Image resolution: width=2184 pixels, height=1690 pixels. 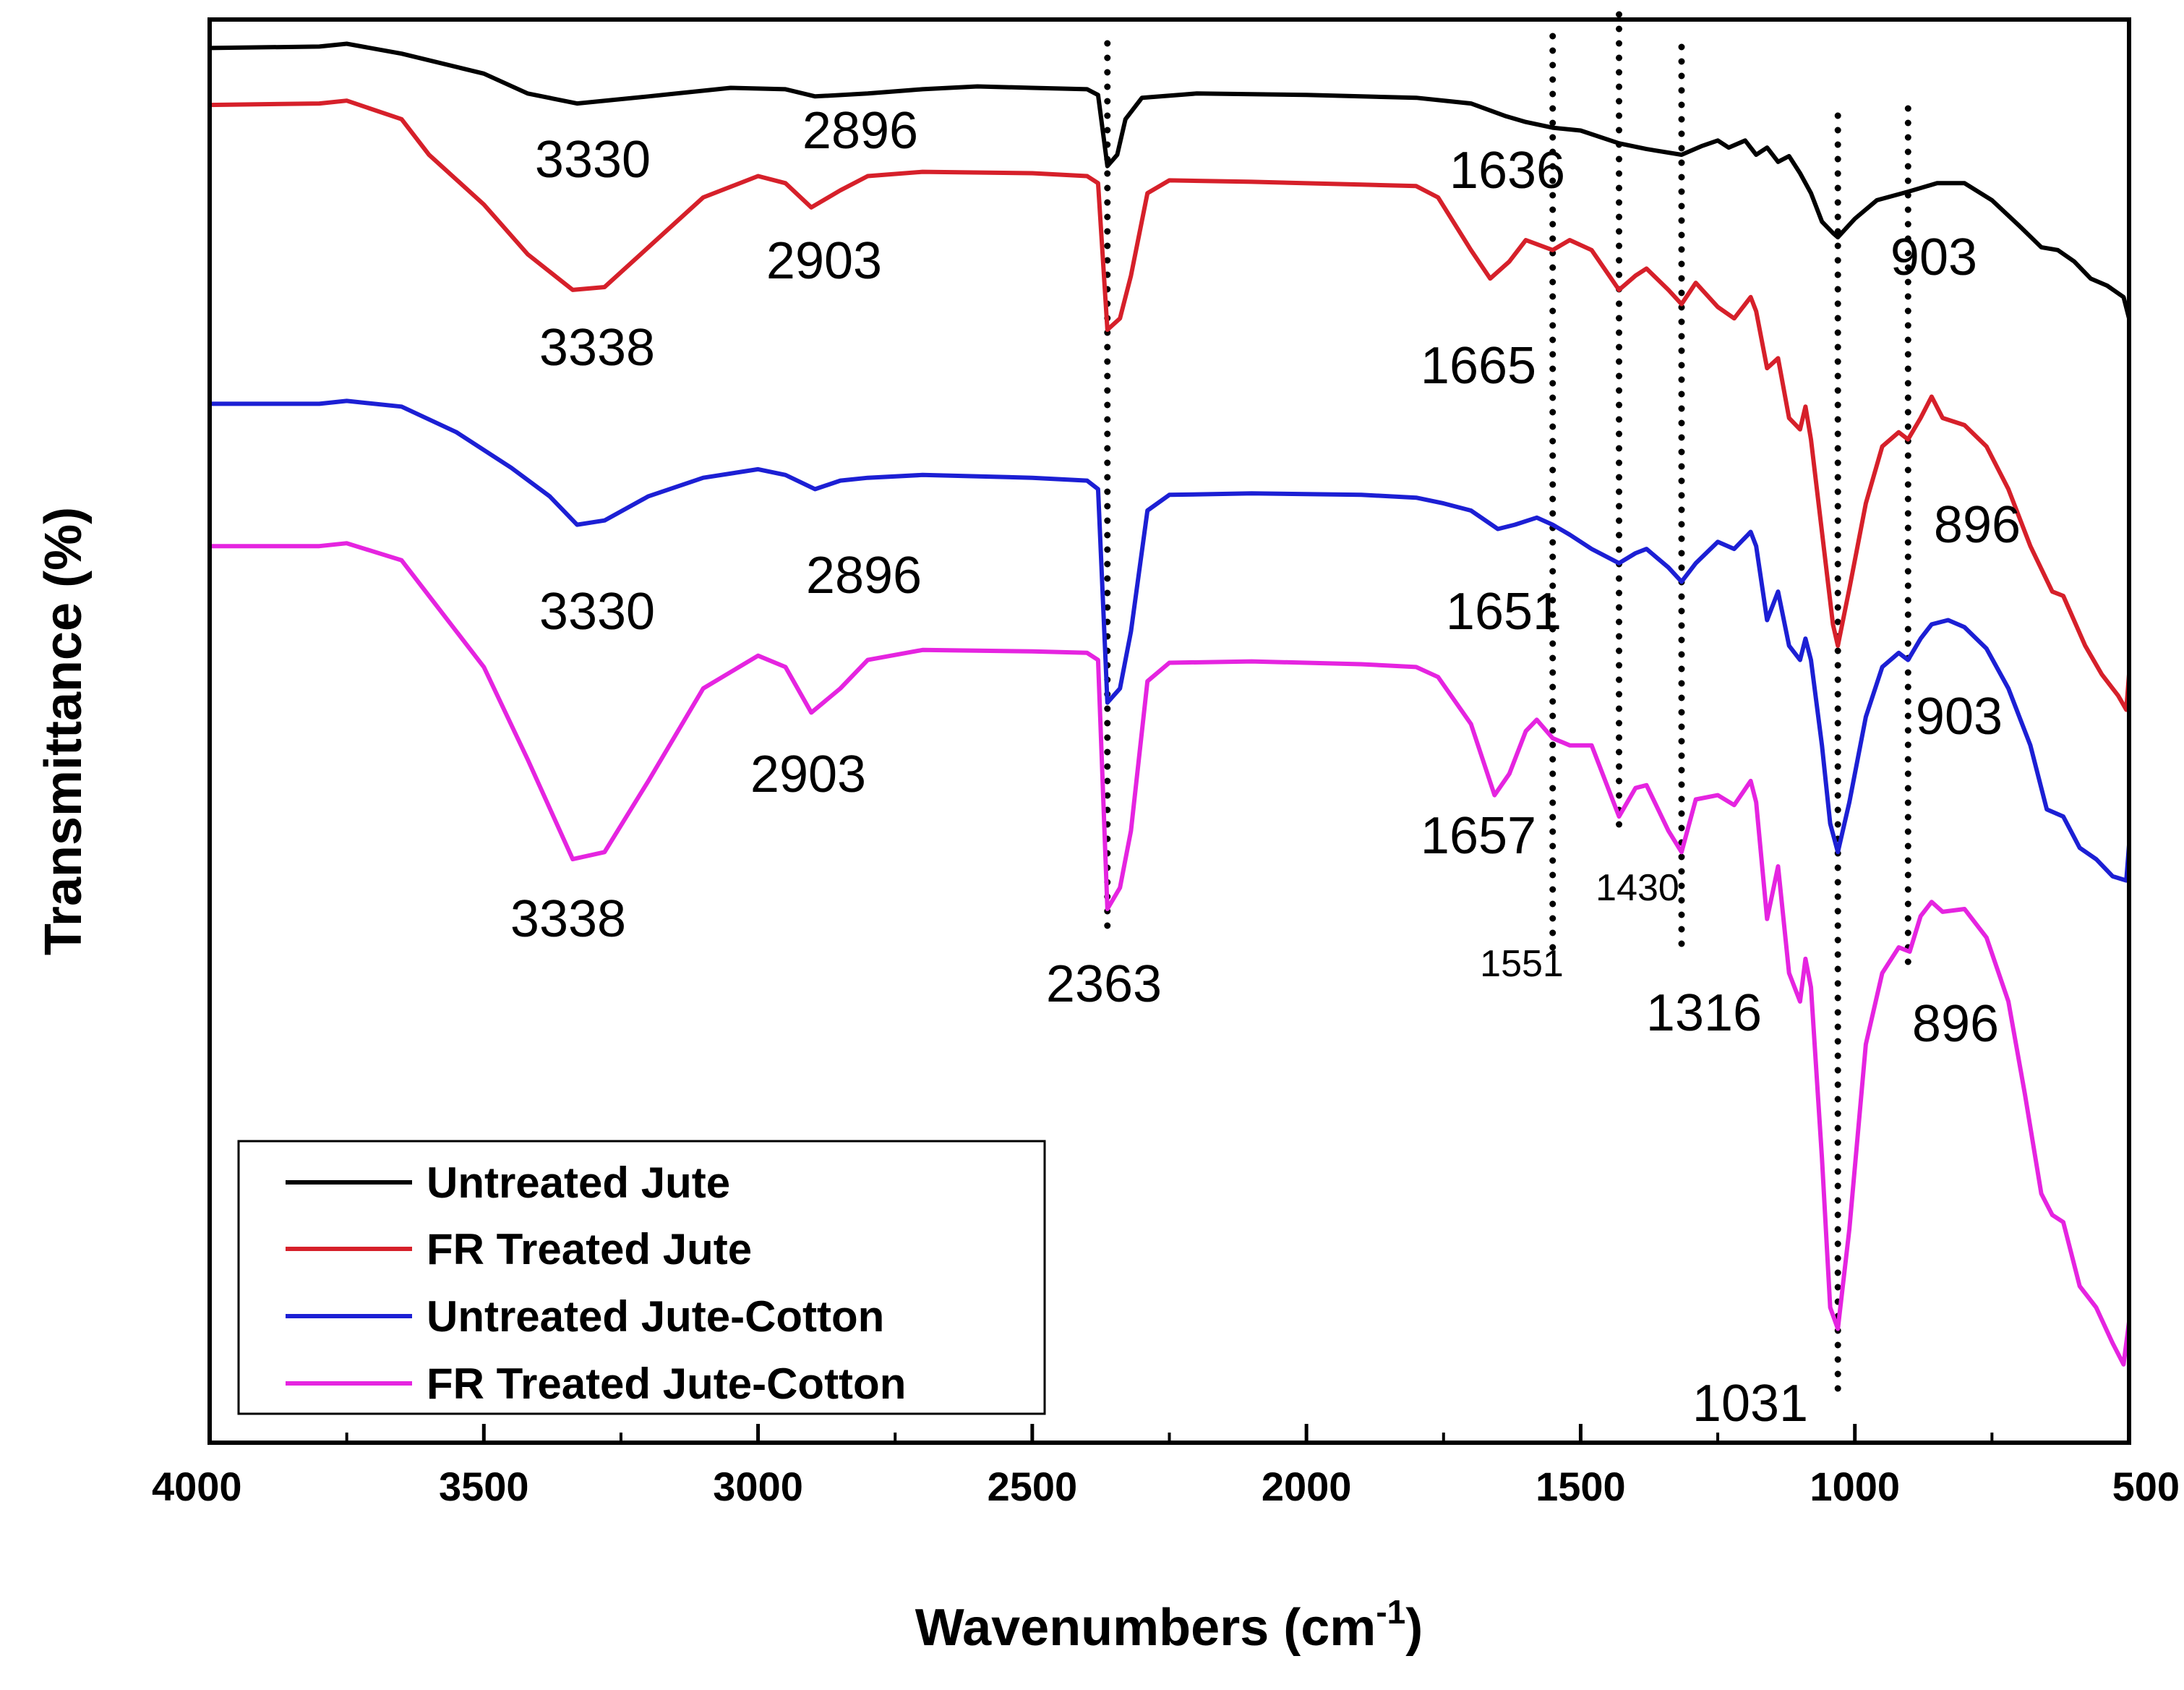 I want to click on y-axis-title: Transmittance (%), so click(x=64, y=731).